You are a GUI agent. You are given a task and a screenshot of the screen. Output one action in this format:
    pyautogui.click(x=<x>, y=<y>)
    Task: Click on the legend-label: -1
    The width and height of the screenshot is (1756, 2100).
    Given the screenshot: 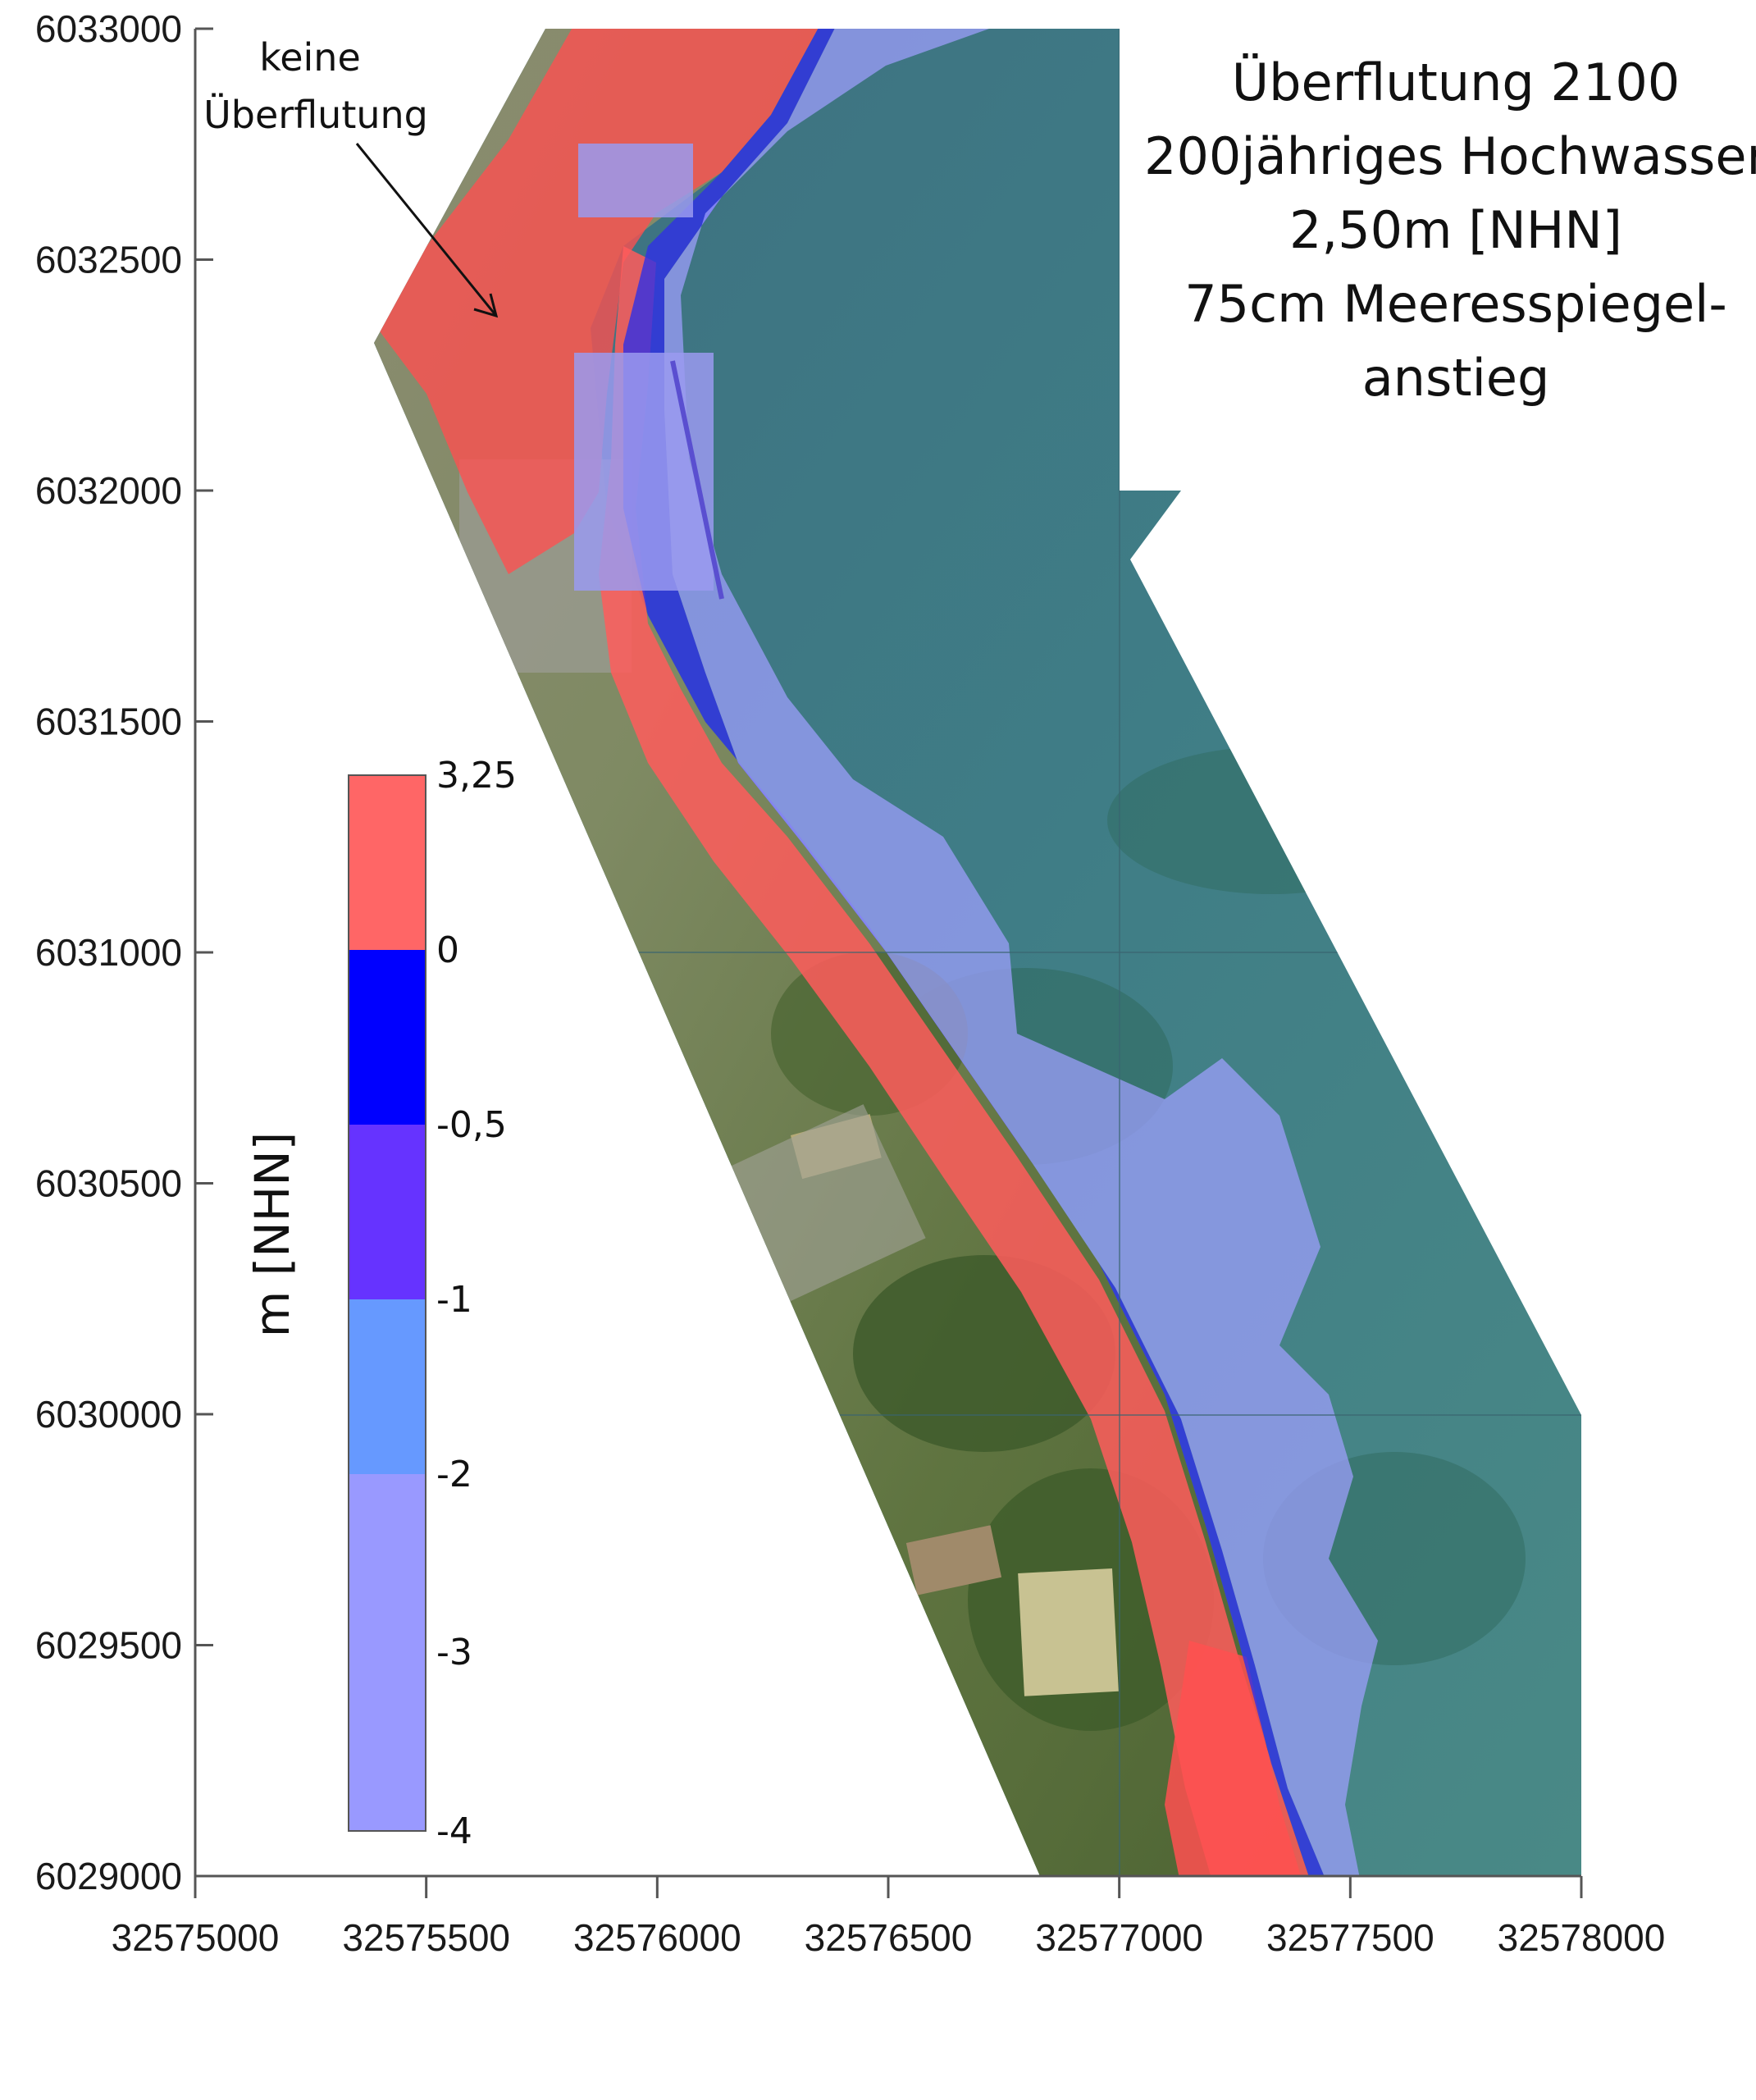 What is the action you would take?
    pyautogui.click(x=454, y=1300)
    